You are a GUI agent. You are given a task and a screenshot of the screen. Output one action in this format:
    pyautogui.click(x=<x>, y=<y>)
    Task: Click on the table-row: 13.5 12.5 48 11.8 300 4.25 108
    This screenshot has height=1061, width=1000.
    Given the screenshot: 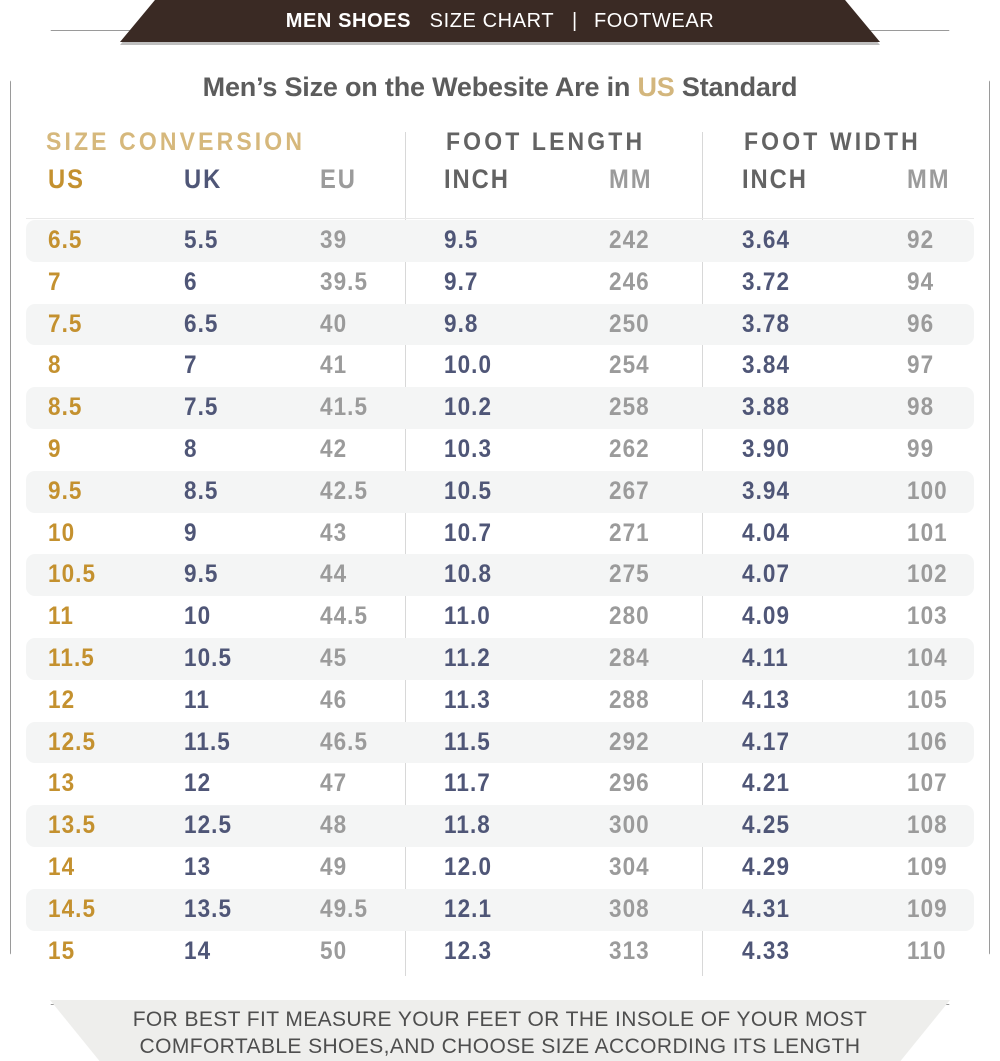 What is the action you would take?
    pyautogui.click(x=500, y=826)
    